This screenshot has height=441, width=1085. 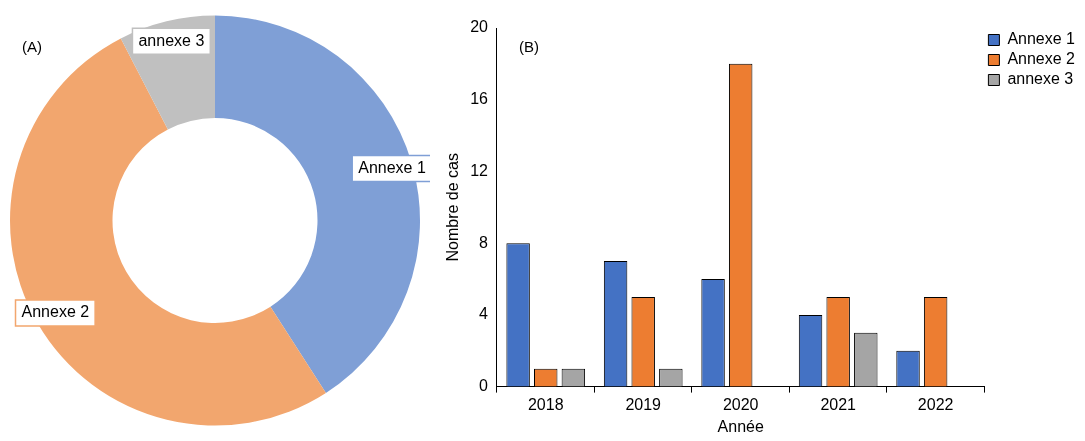 What do you see at coordinates (479, 170) in the screenshot?
I see `y-tick-label: 12` at bounding box center [479, 170].